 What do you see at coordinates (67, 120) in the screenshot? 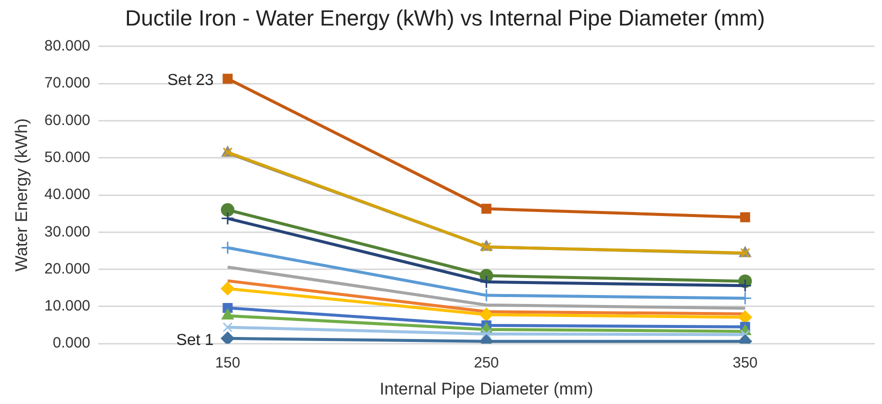
I see `y-tick-label: 60.000` at bounding box center [67, 120].